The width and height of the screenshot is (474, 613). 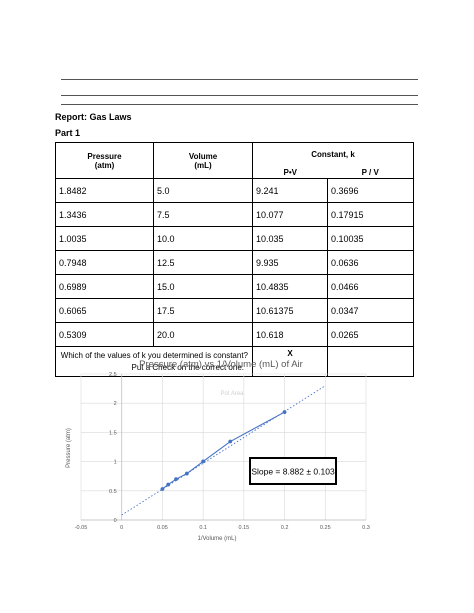 I want to click on x-tick-label: 0.25, so click(x=325, y=528).